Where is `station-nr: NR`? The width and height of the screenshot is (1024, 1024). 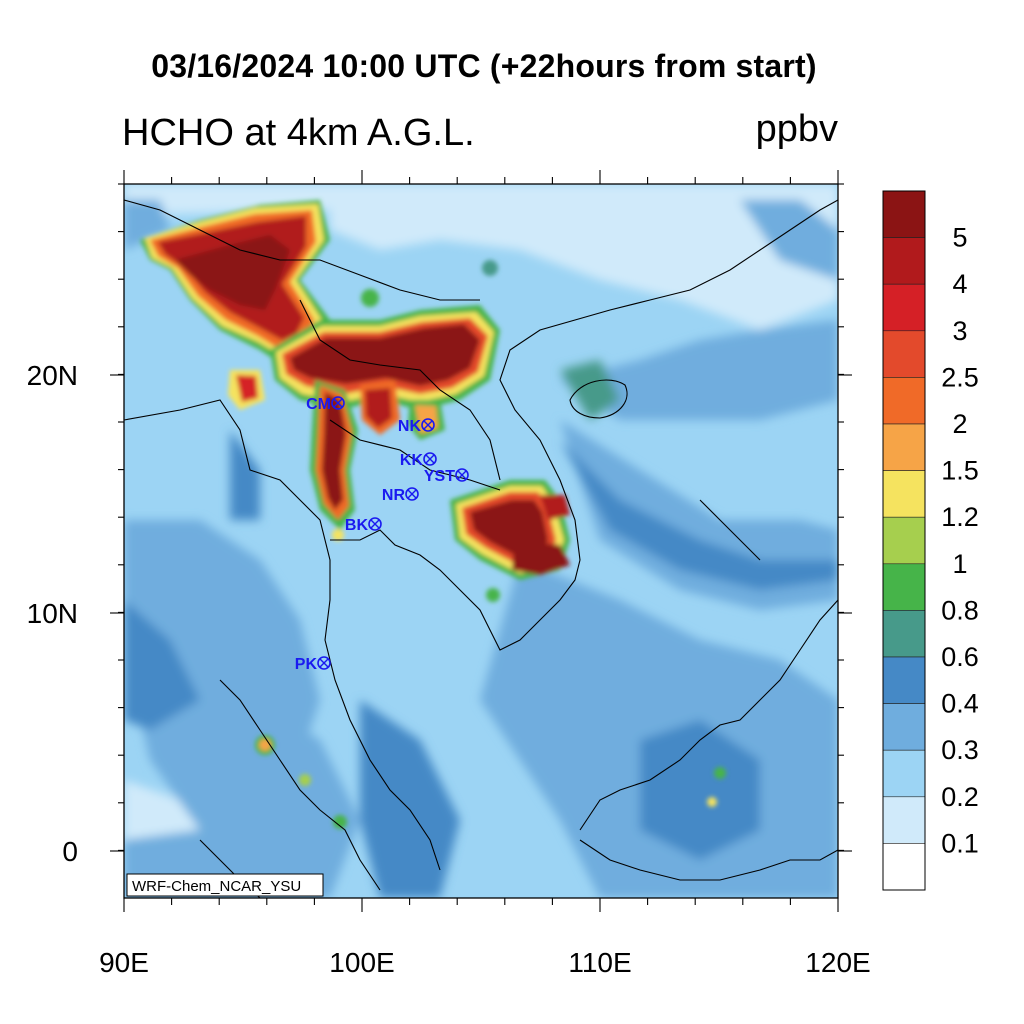
station-nr: NR is located at coordinates (400, 495).